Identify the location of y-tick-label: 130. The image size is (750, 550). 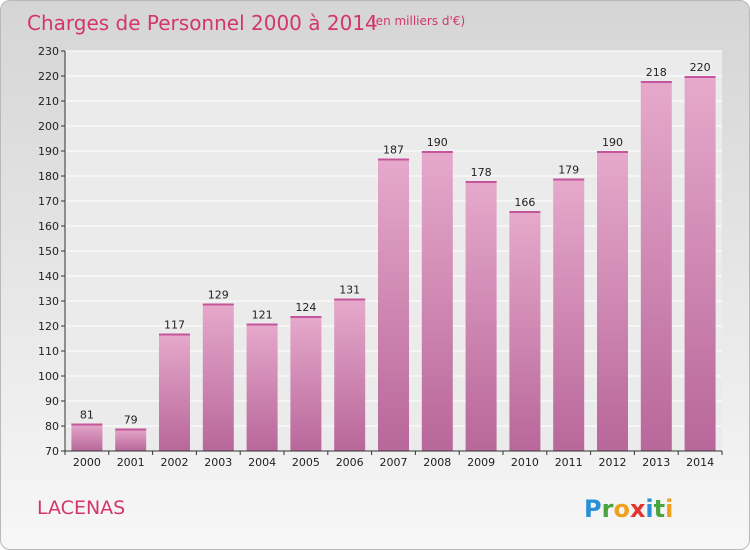
(48, 301).